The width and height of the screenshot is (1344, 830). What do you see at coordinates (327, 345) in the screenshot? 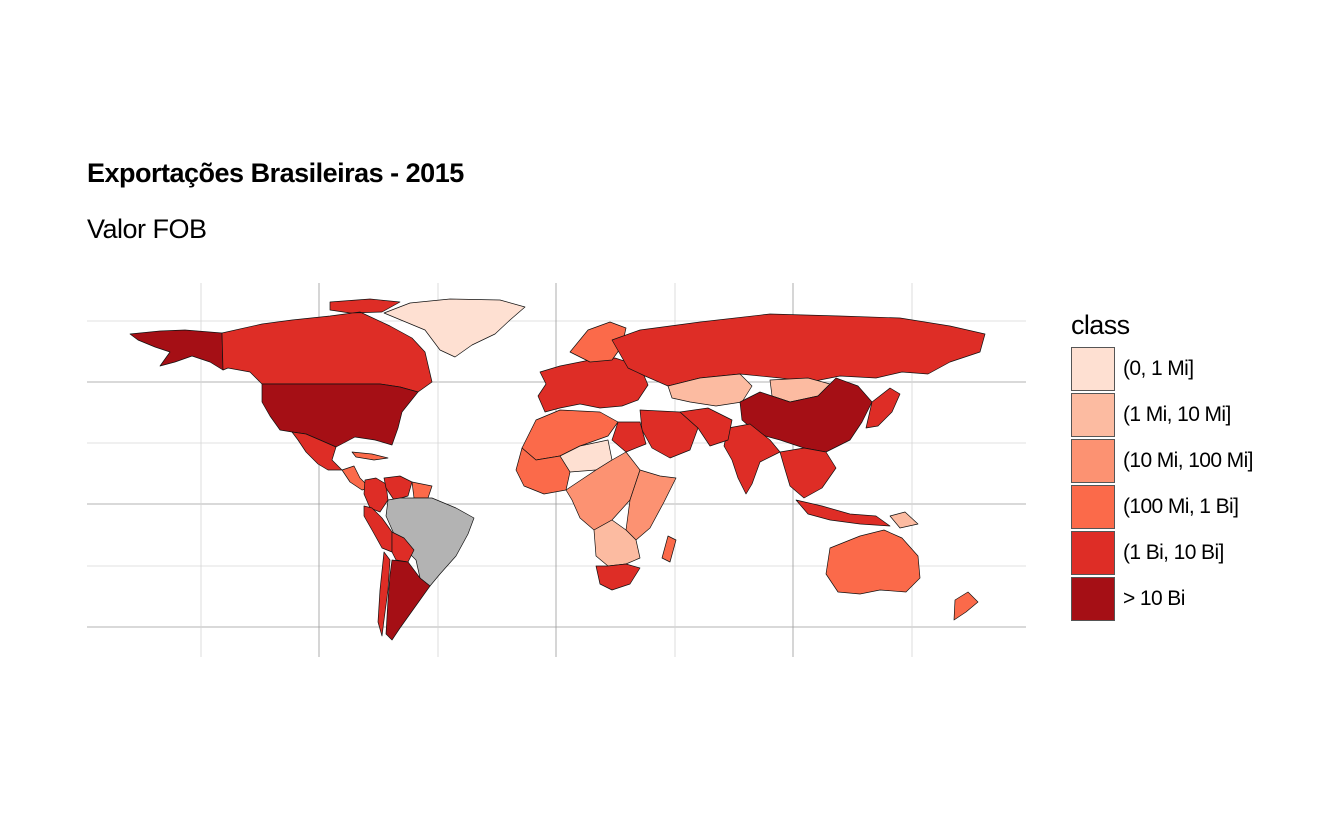
I see `region-canada` at bounding box center [327, 345].